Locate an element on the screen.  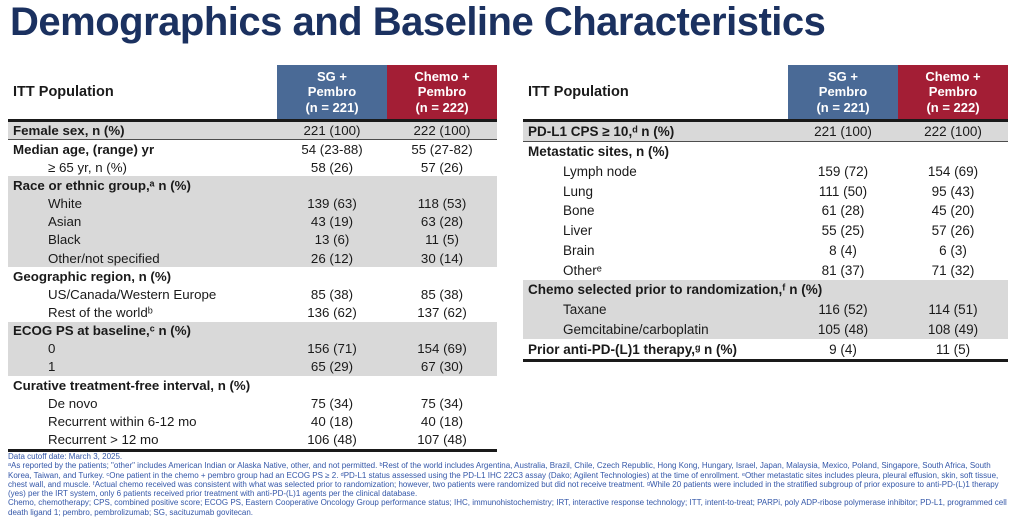
row-value: 81 (37) is located at coordinates (843, 270).